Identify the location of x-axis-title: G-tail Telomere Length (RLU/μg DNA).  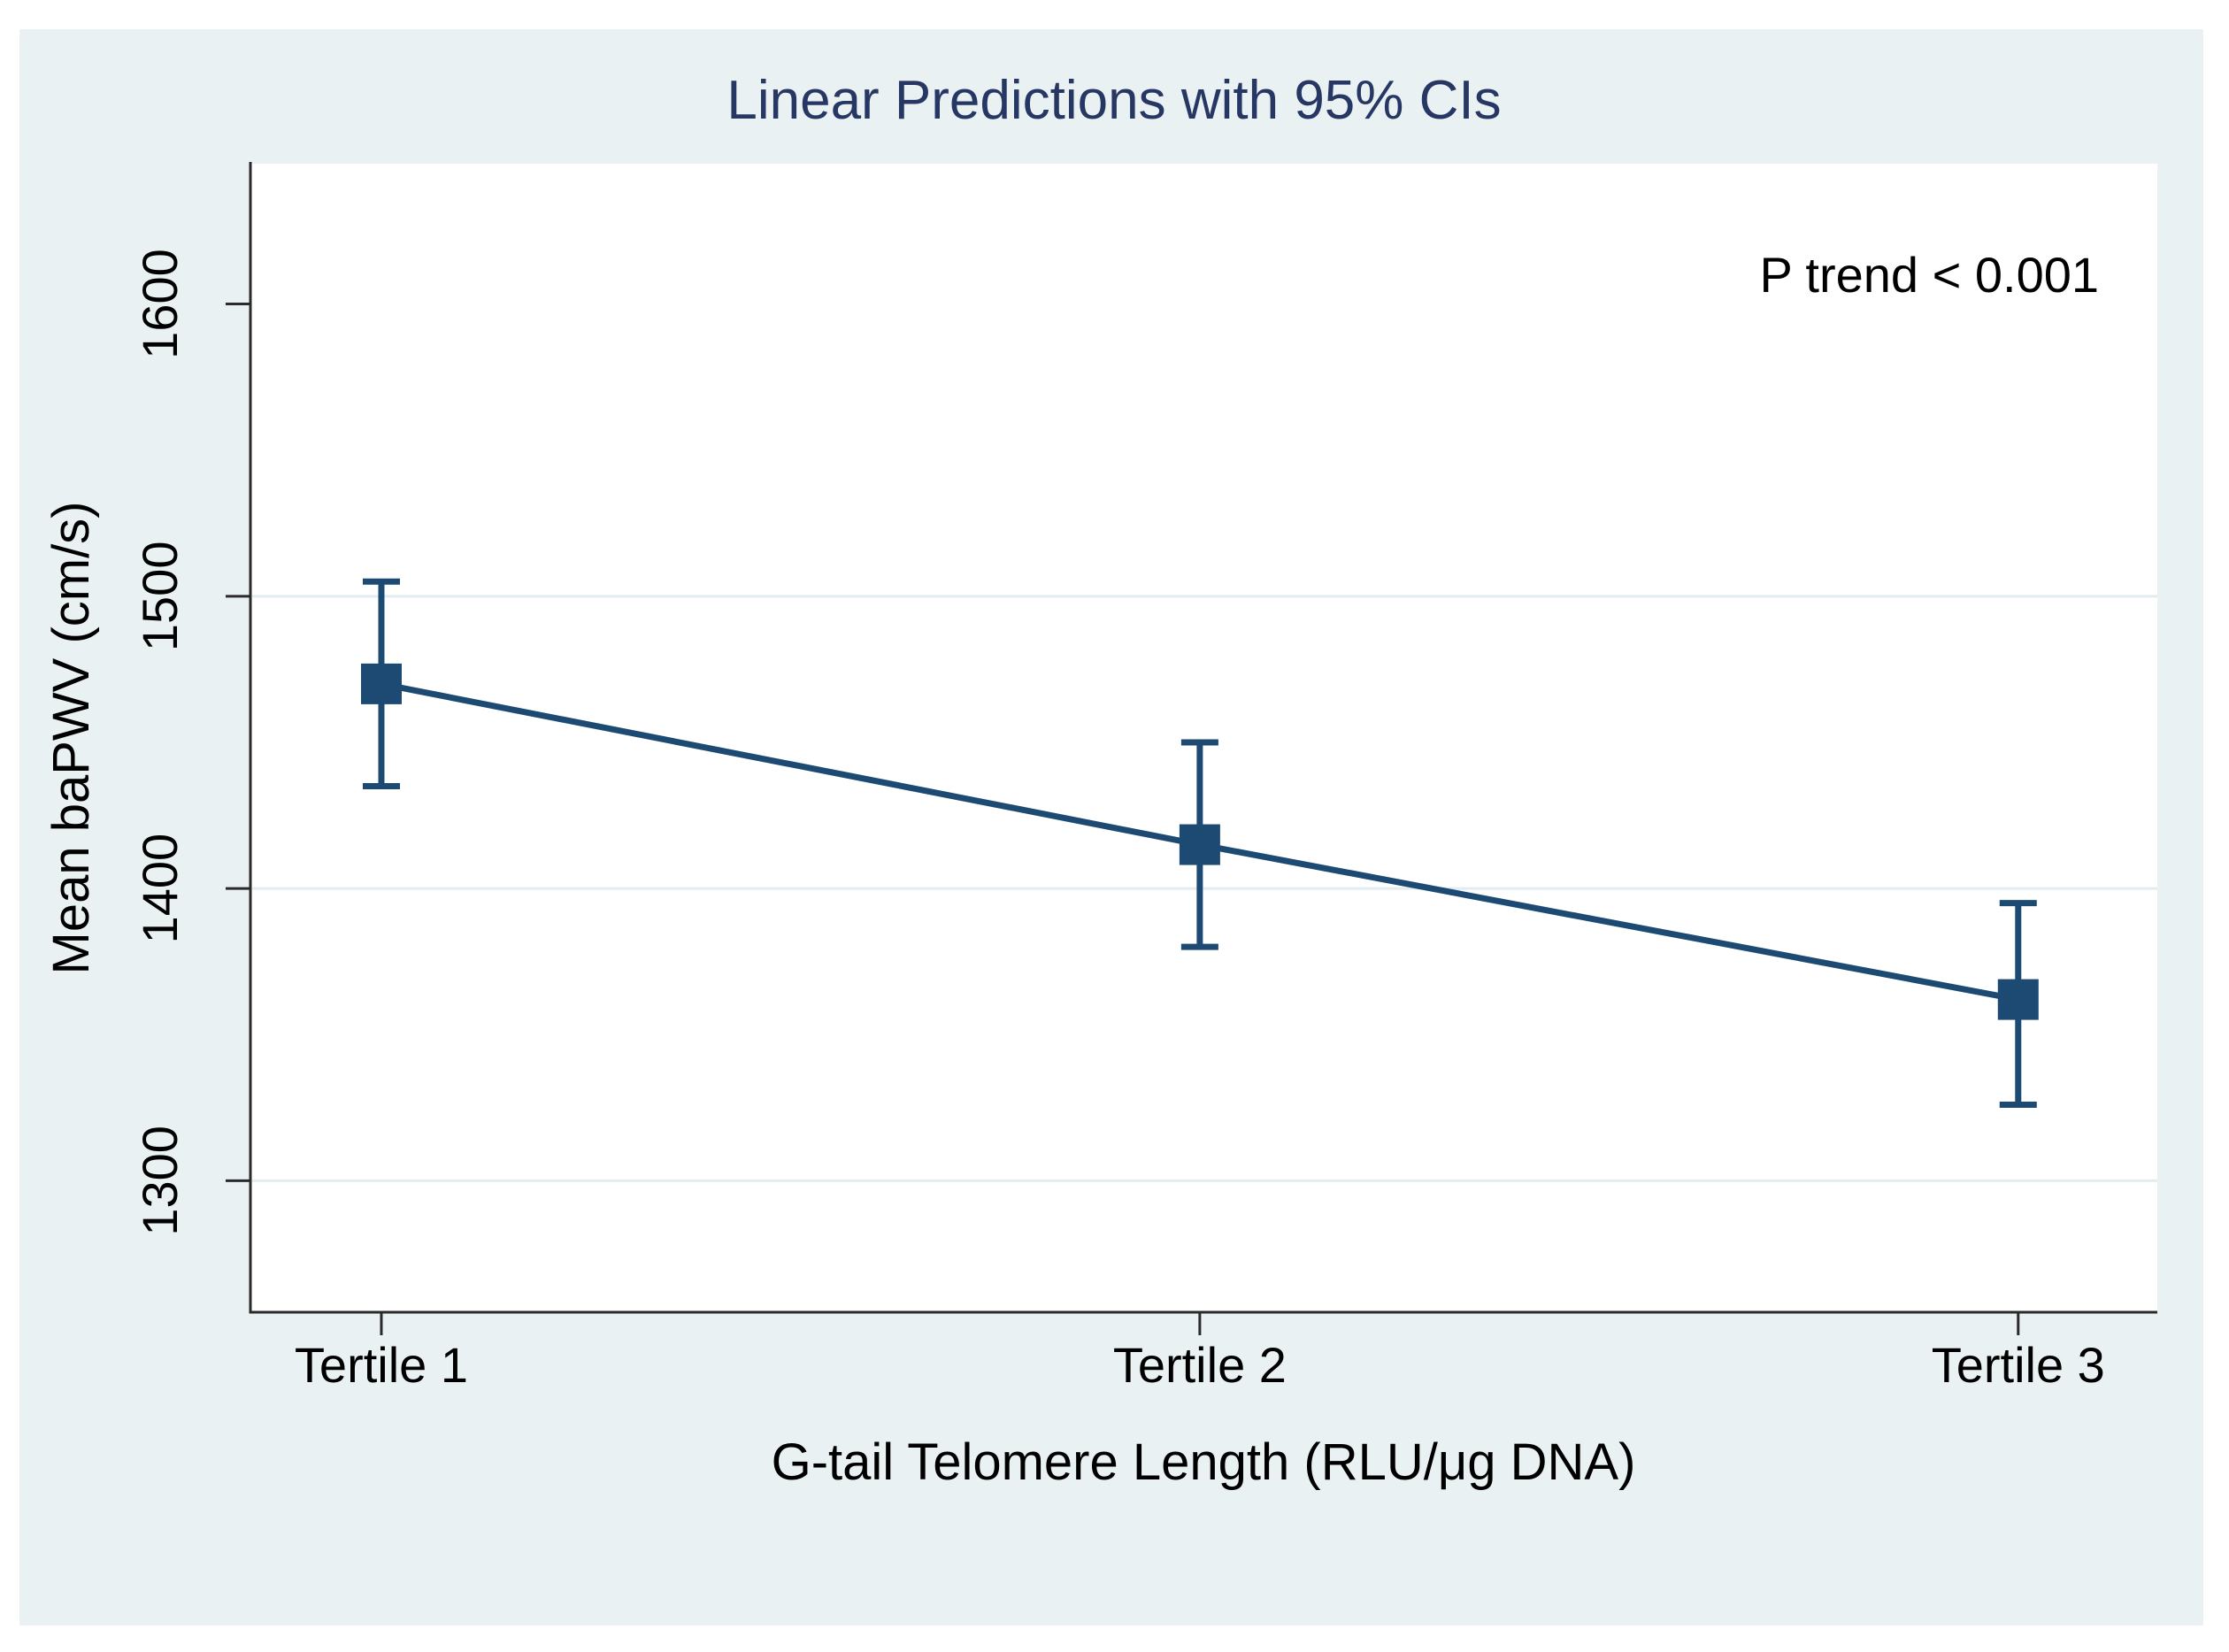
(1204, 1462).